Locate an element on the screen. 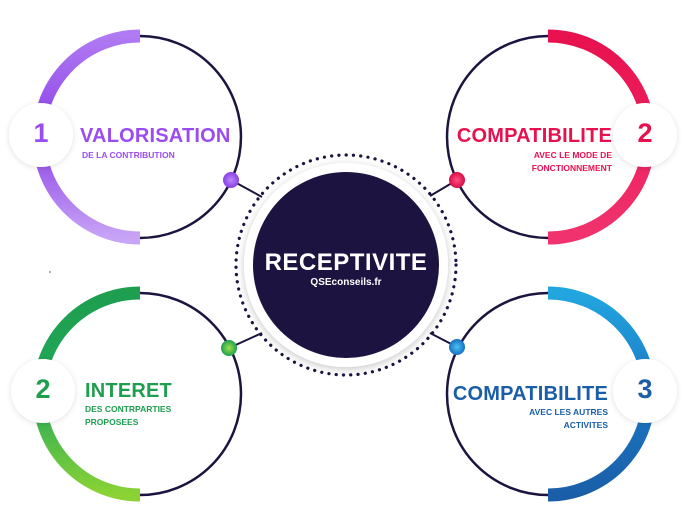  item-subtitle-compatibilite-fonctionnement: AVEC LE MODE DE FONCTIONNEMENT is located at coordinates (571, 161).